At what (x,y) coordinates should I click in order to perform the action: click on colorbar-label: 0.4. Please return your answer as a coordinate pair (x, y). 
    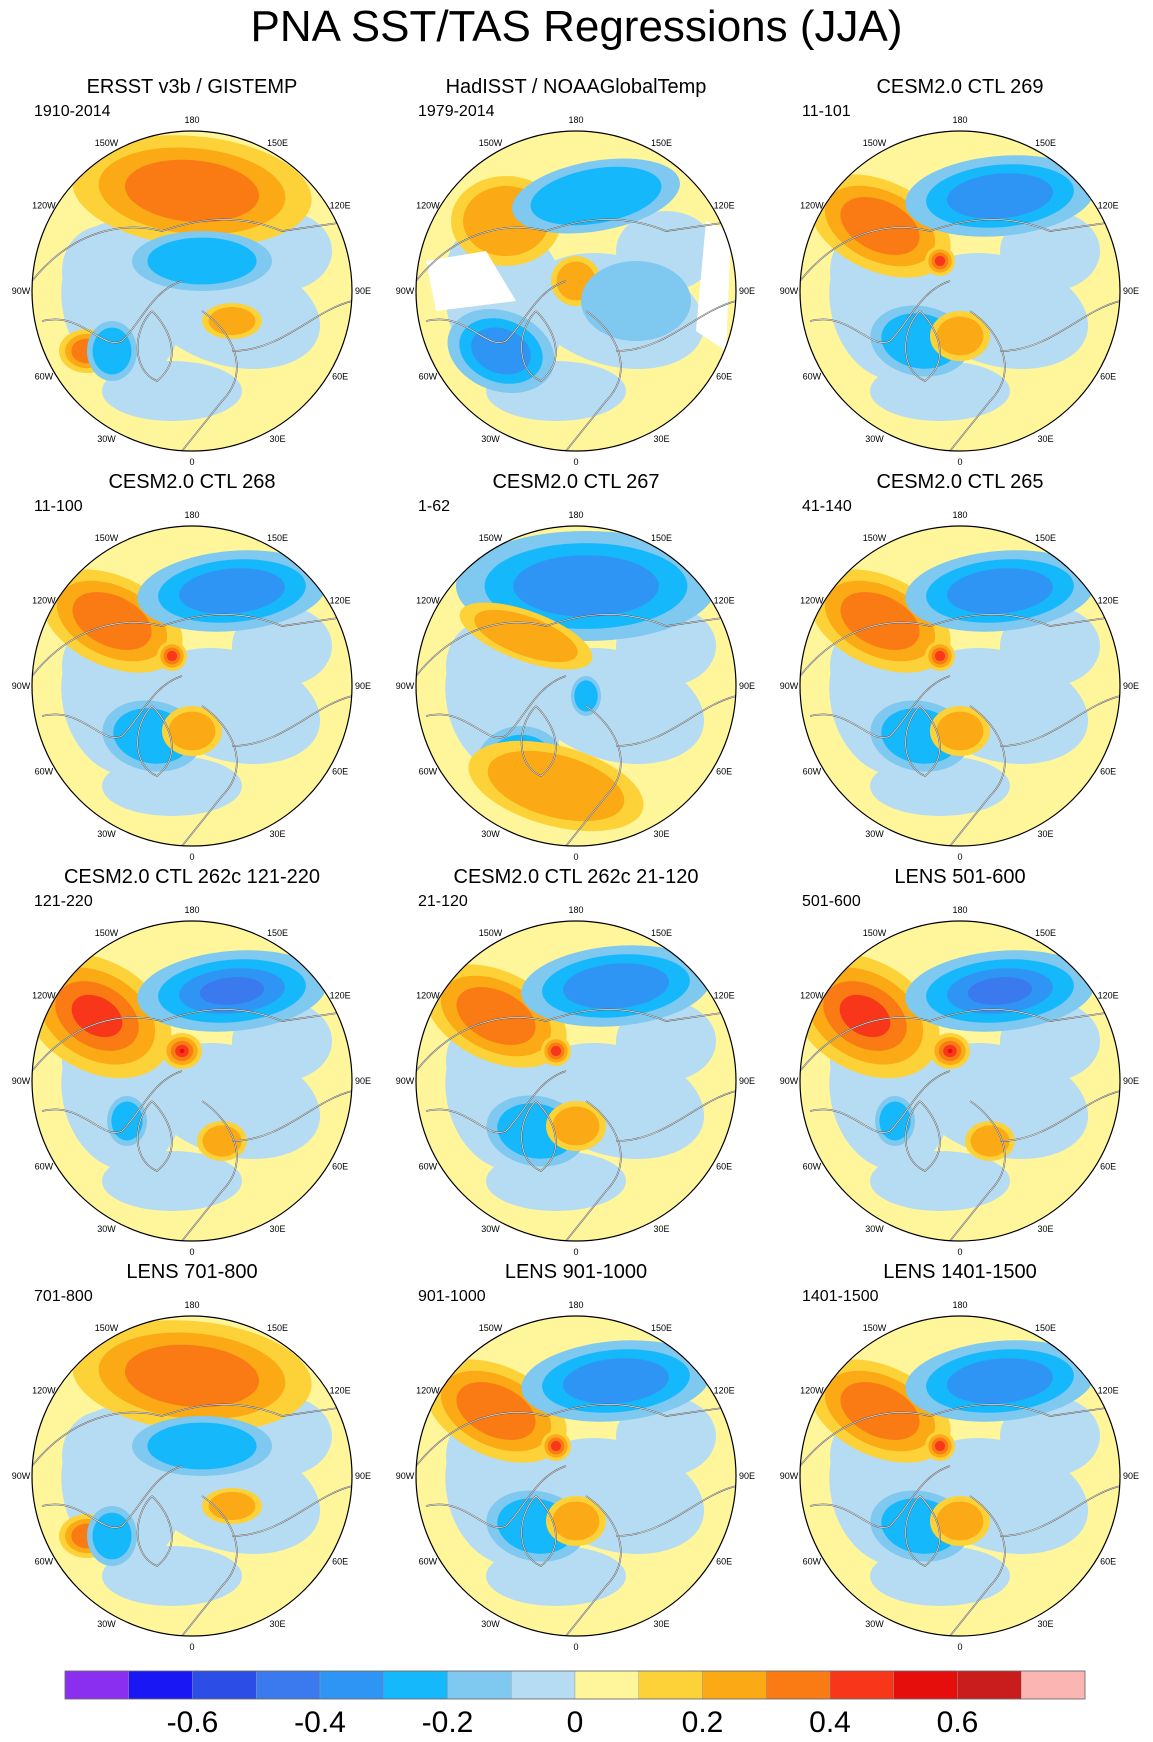
    Looking at the image, I should click on (830, 1722).